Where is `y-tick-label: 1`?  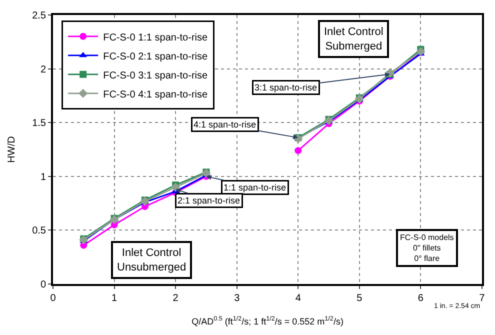 y-tick-label: 1 is located at coordinates (43, 177).